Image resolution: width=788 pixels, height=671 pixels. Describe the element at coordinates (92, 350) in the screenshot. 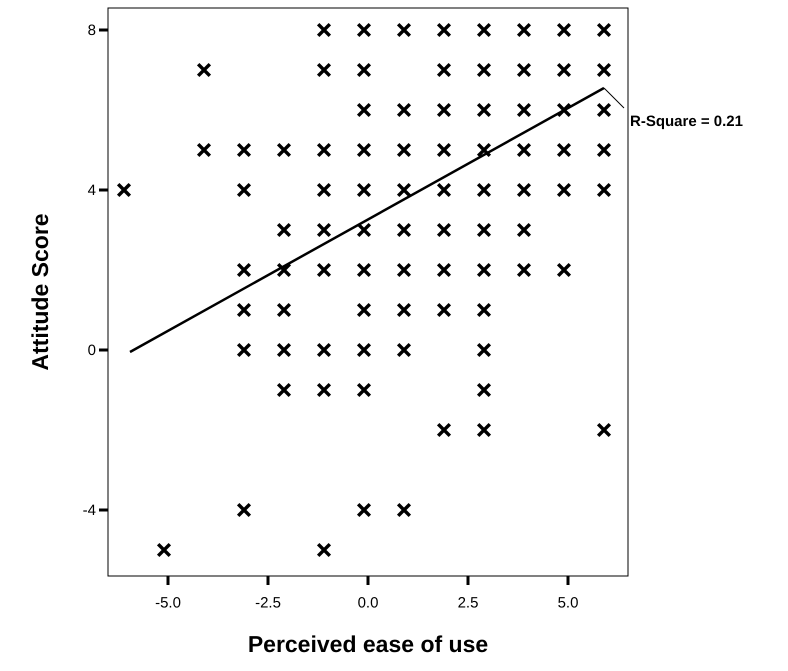

I see `y-tick-label: 0` at that location.